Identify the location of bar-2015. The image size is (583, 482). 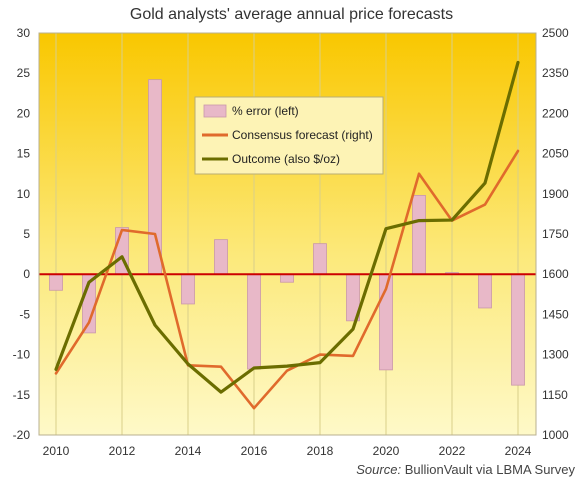
(221, 257).